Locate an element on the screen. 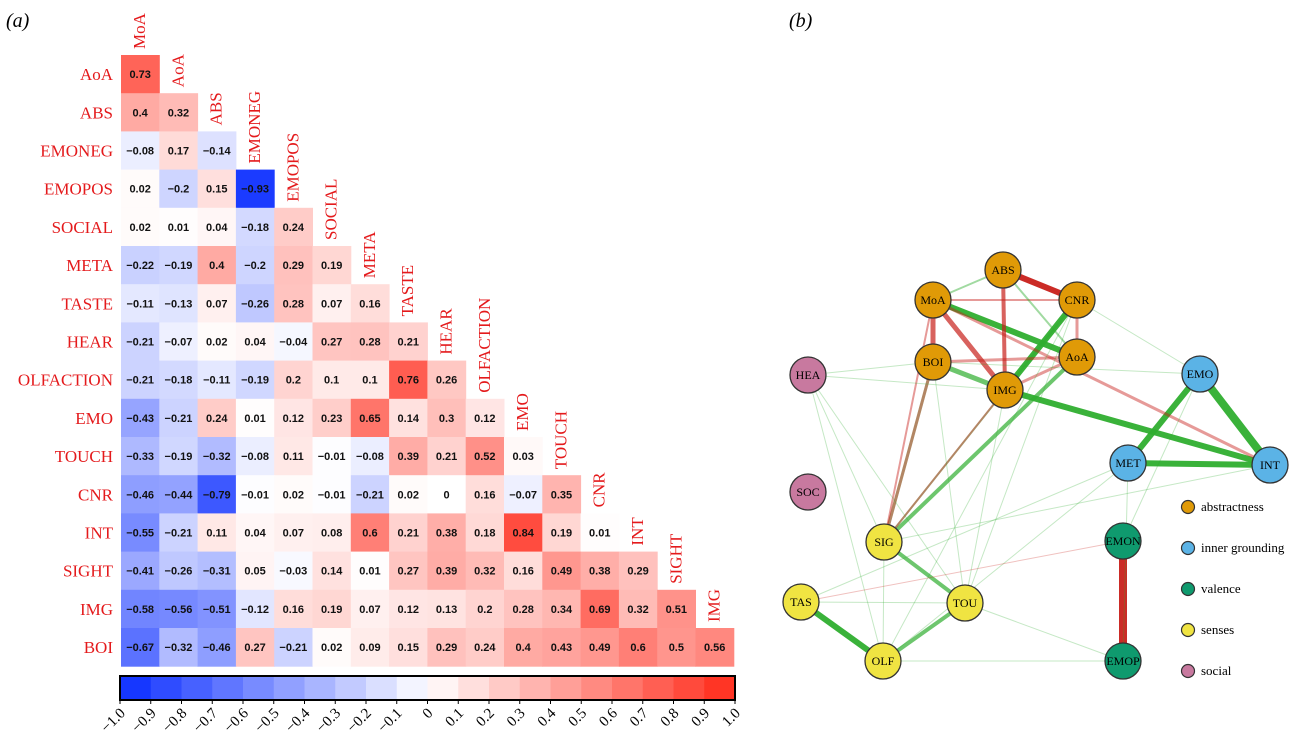 This screenshot has width=1305, height=751. cell-value: 0.03 is located at coordinates (522, 457).